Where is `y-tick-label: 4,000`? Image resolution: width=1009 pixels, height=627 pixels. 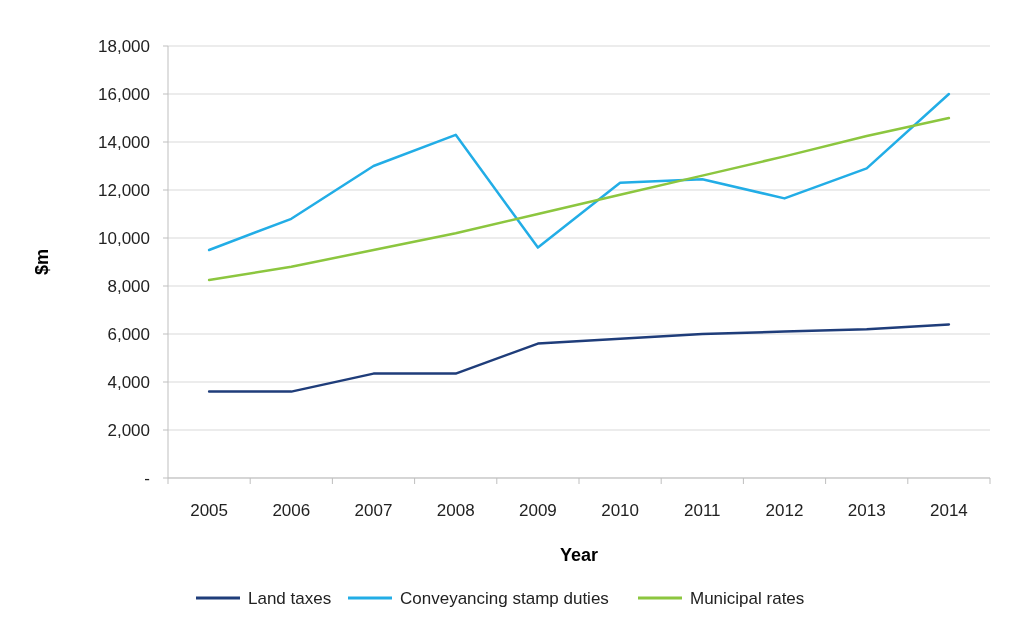
y-tick-label: 4,000 is located at coordinates (128, 382).